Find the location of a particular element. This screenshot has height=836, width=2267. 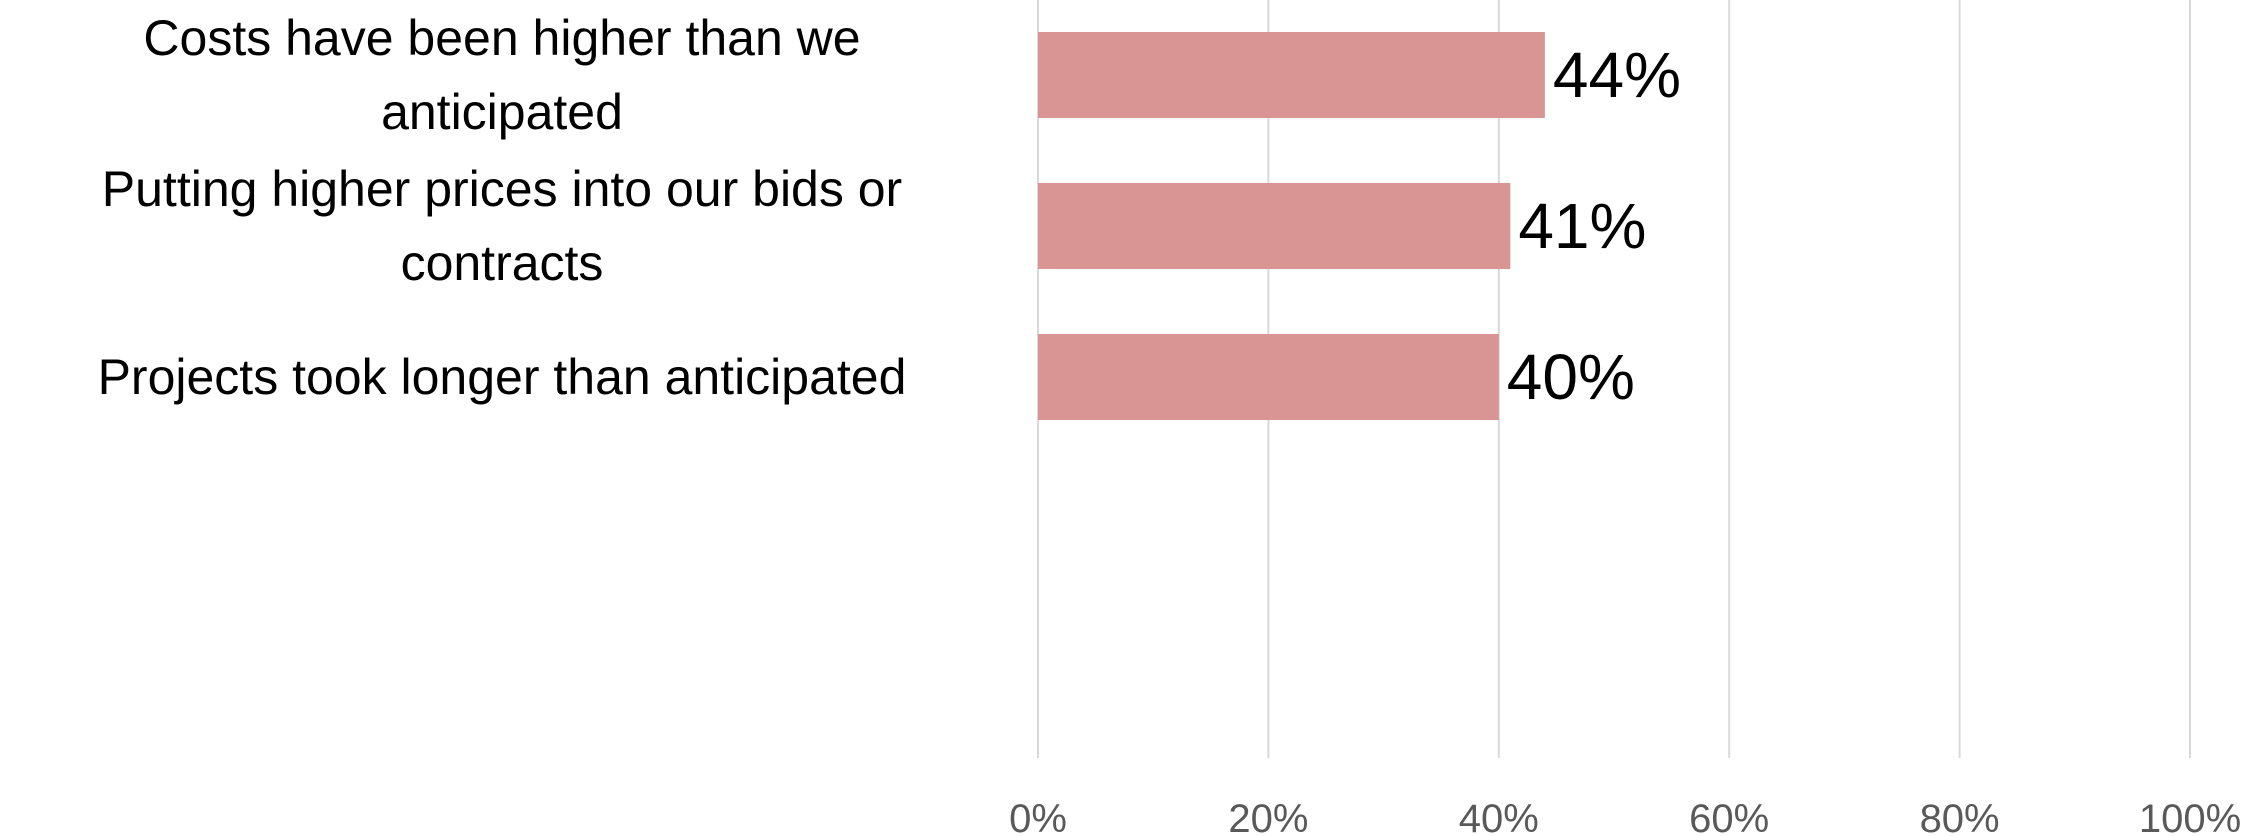

x-tick-label-20: 20% is located at coordinates (1268, 816).